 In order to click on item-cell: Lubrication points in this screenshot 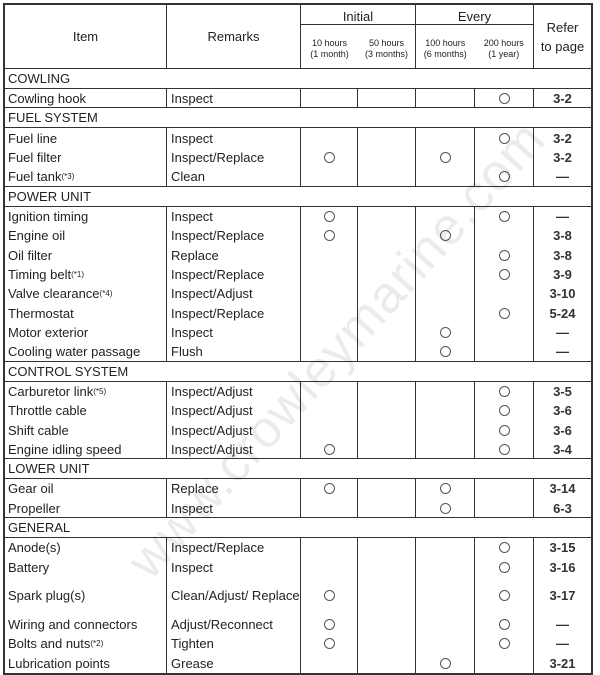, I will do `click(86, 663)`.